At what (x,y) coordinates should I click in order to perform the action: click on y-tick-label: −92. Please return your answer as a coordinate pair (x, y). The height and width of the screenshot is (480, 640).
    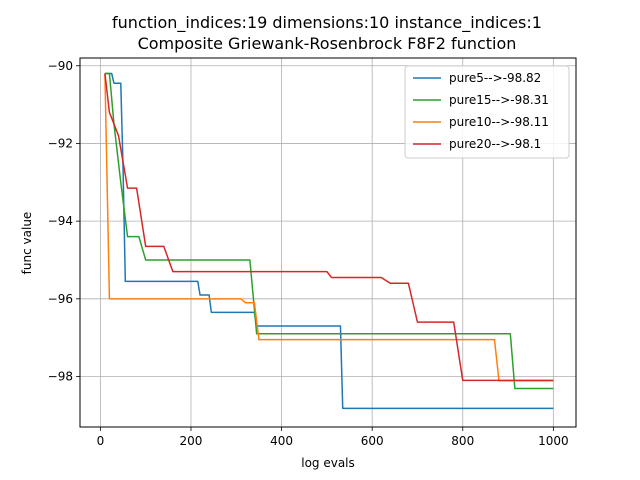
    Looking at the image, I should click on (60, 143).